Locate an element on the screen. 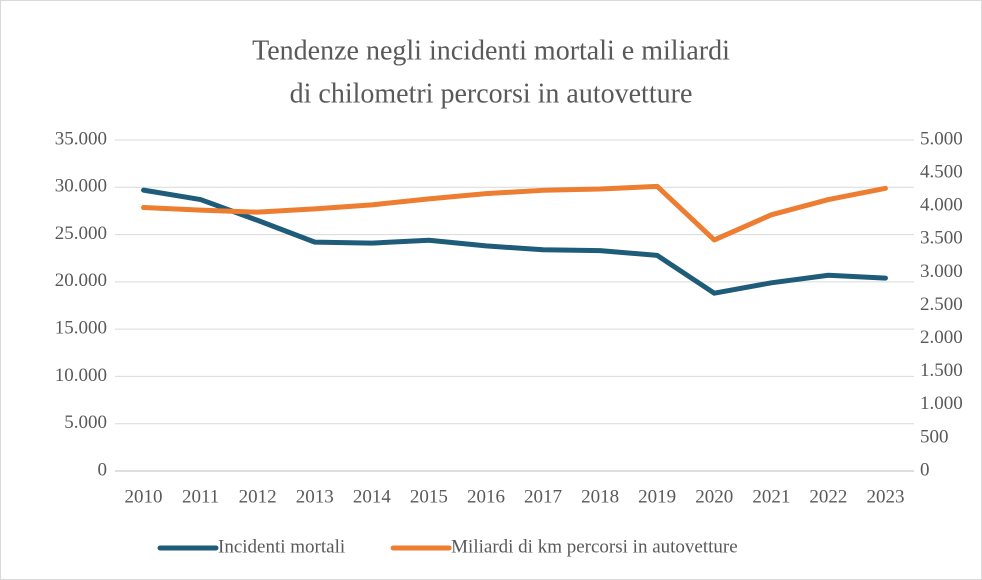  x-tick-label: 2010 is located at coordinates (144, 496).